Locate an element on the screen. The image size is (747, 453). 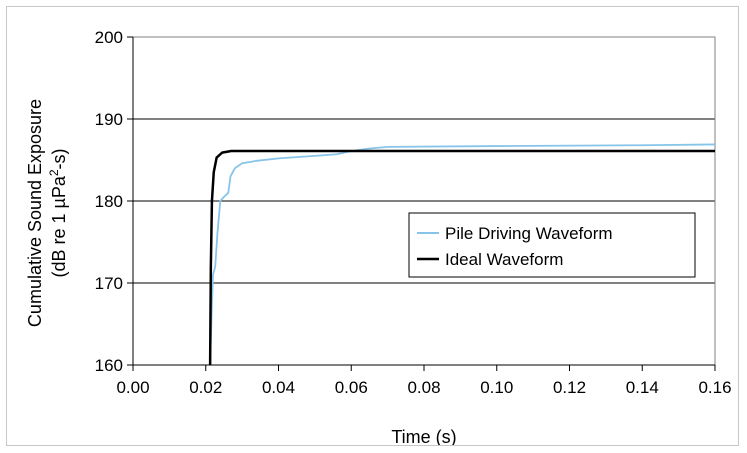
x-tick-label-0.10: 0.10 is located at coordinates (496, 387).